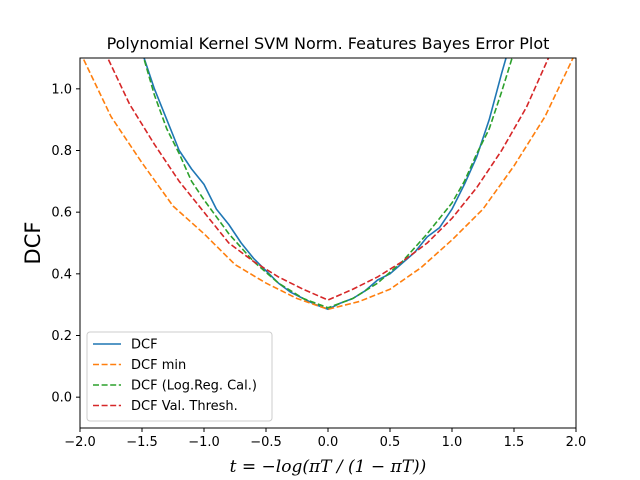 The height and width of the screenshot is (480, 640). Describe the element at coordinates (142, 442) in the screenshot. I see `x-tick-label: −1.5` at that location.